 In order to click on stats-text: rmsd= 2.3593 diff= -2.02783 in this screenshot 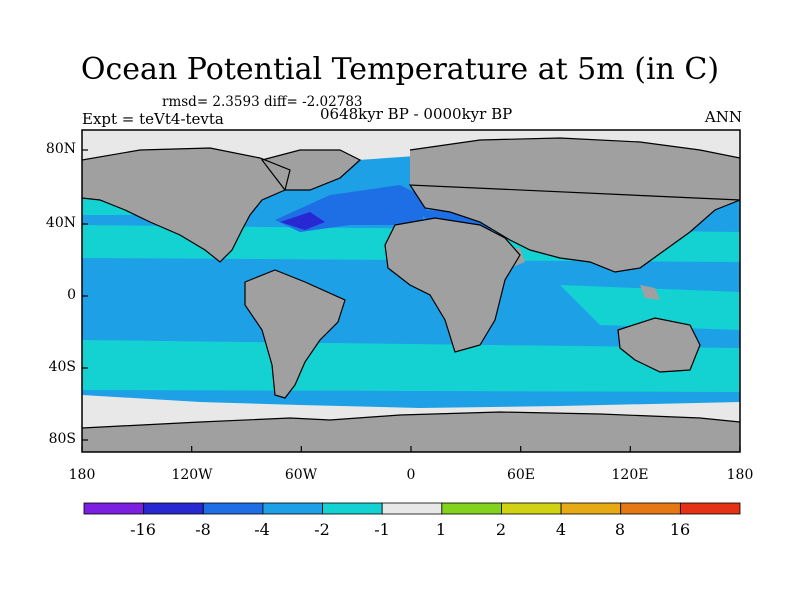, I will do `click(262, 102)`.